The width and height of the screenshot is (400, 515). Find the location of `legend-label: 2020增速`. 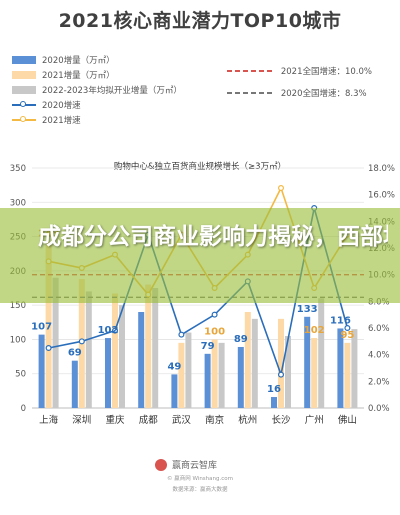

legend-label: 2020增速 is located at coordinates (61, 105).